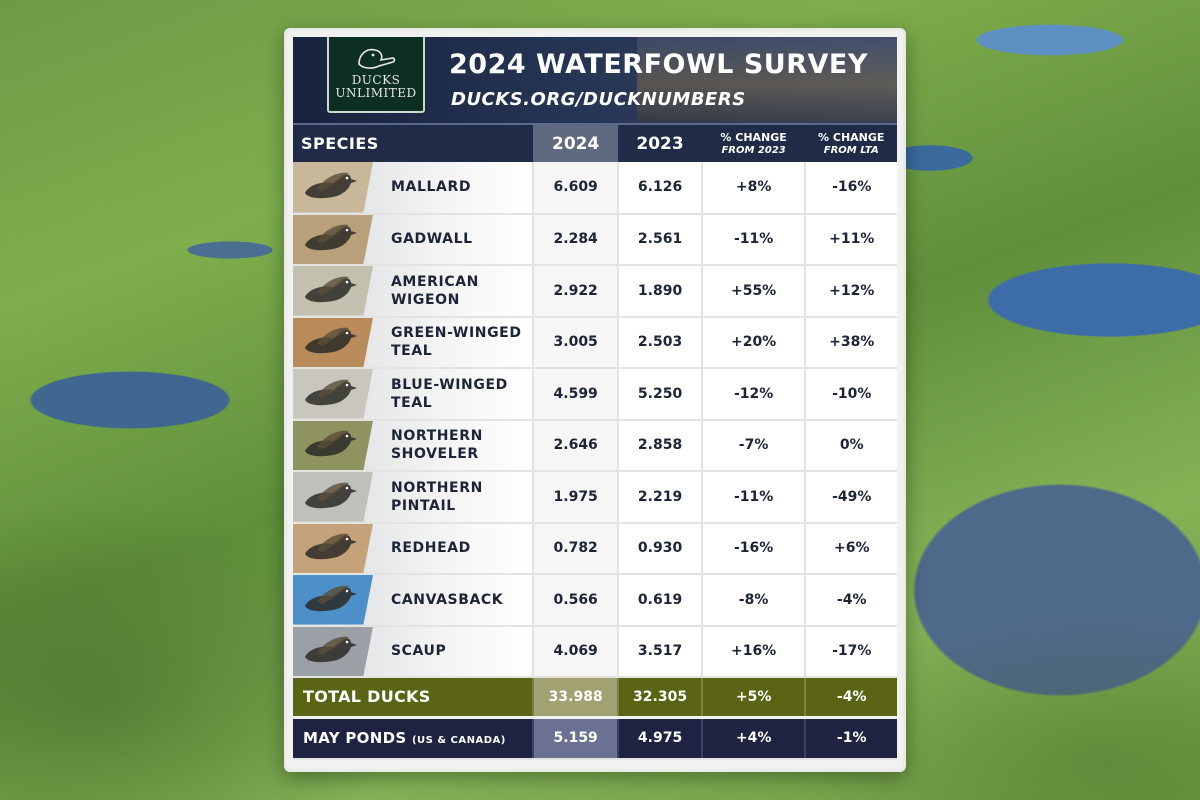 This screenshot has width=1200, height=800. I want to click on species-name-line1: BLUE-WINGED, so click(449, 384).